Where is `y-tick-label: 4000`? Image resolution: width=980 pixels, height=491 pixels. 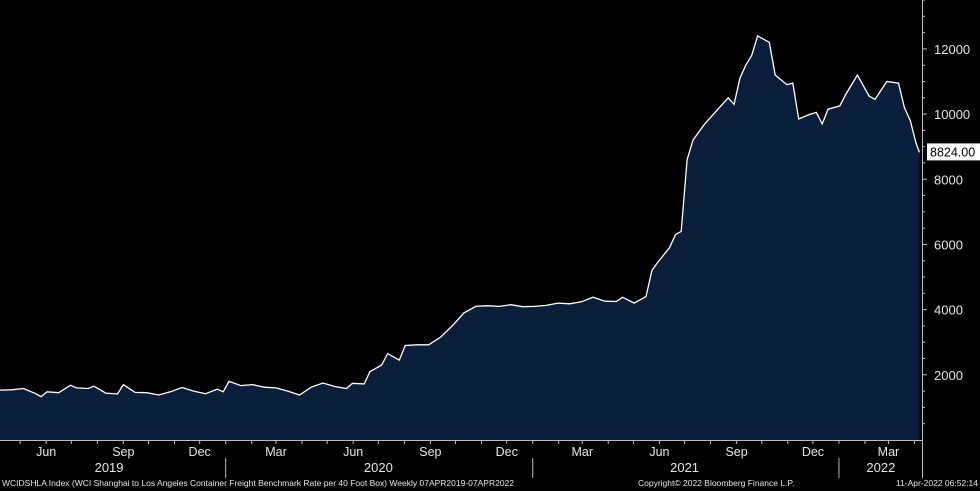 y-tick-label: 4000 is located at coordinates (948, 310).